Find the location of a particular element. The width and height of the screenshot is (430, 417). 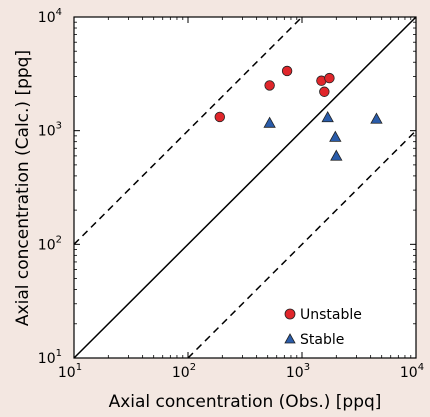

legend-unstable-label: Unstable is located at coordinates (331, 315).